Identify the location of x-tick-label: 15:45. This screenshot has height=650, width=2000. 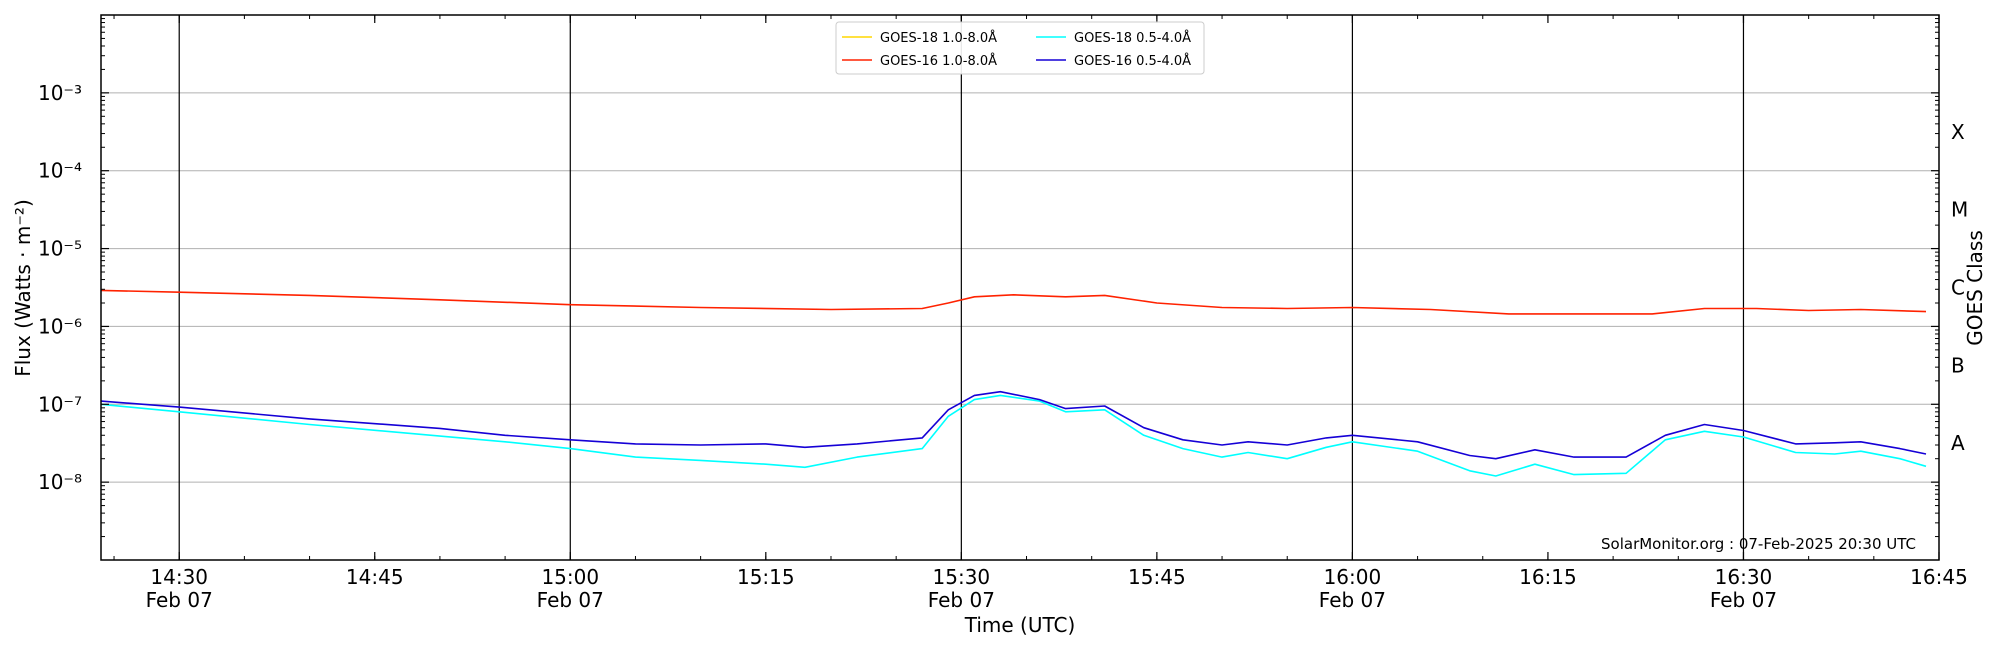
(1157, 577).